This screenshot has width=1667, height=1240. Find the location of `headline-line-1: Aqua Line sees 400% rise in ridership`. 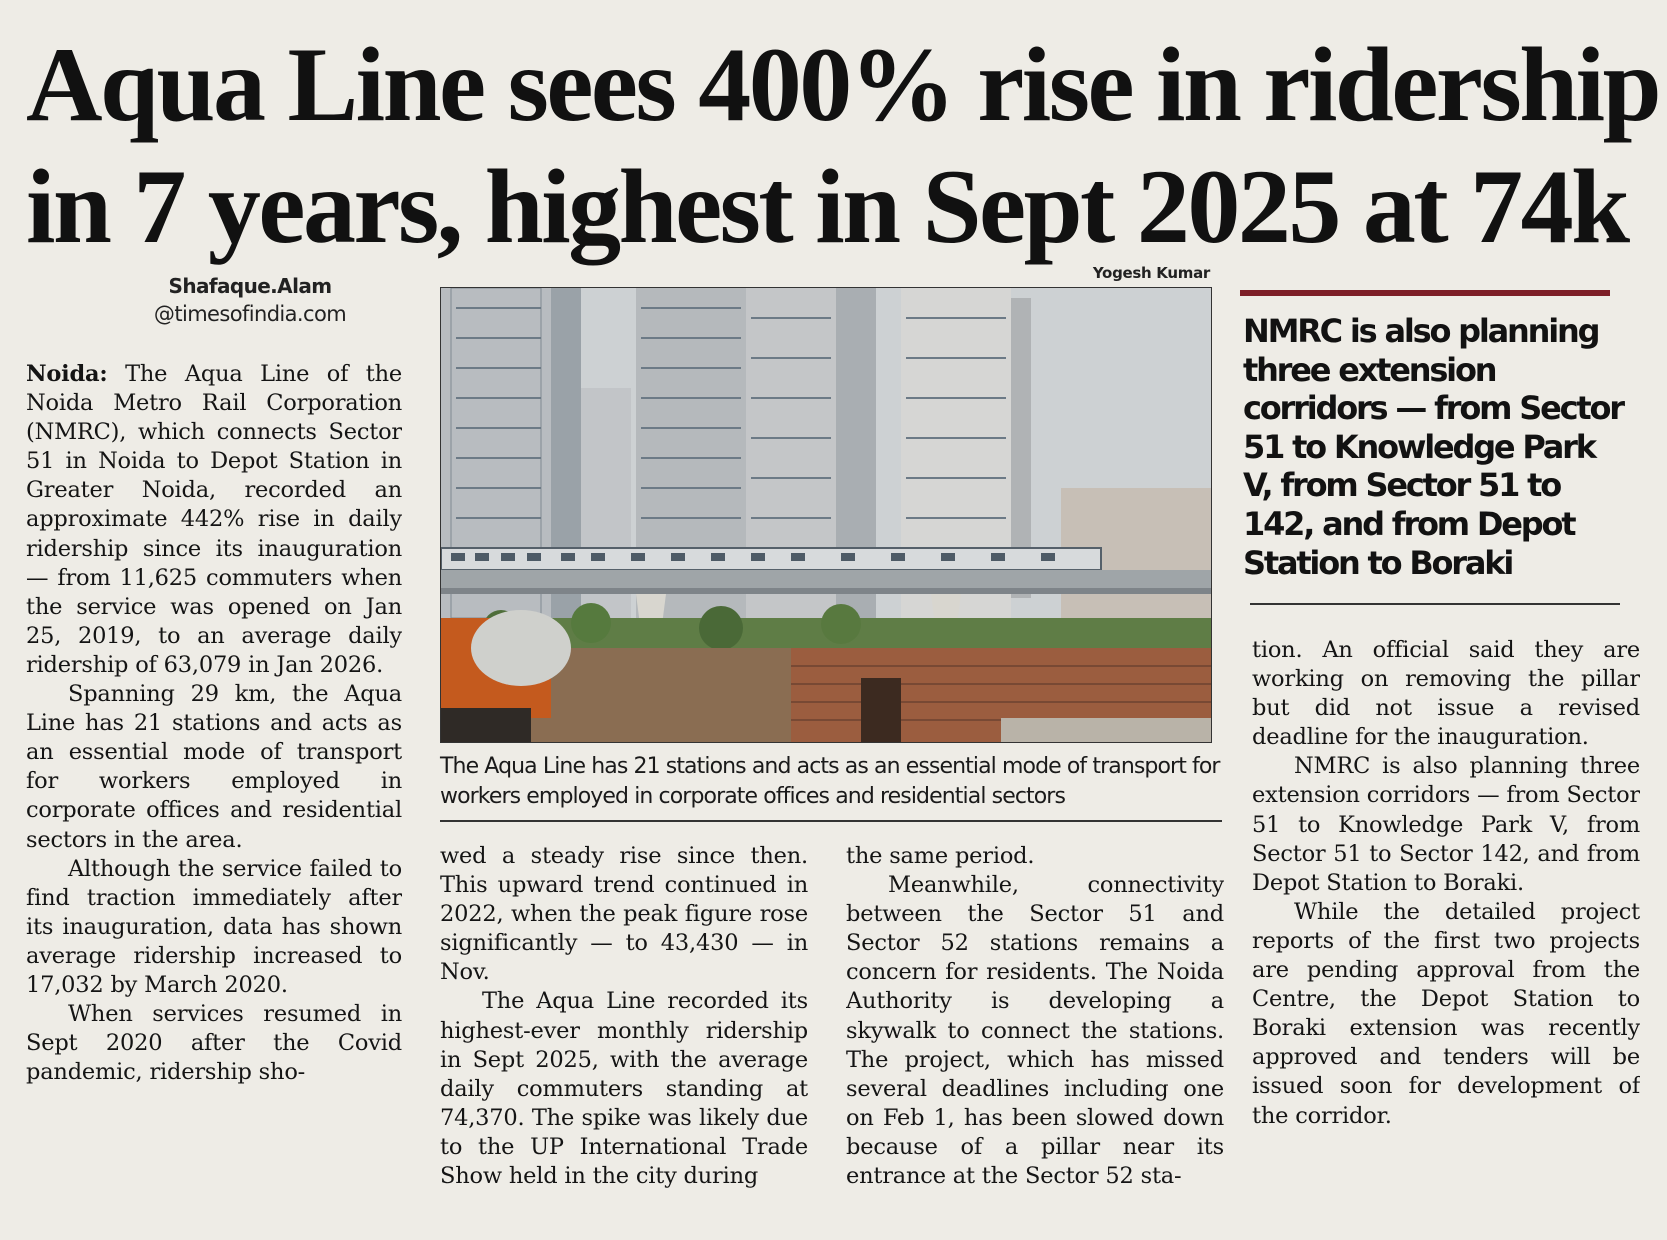

headline-line-1: Aqua Line sees 400% rise in ridership is located at coordinates (844, 84).